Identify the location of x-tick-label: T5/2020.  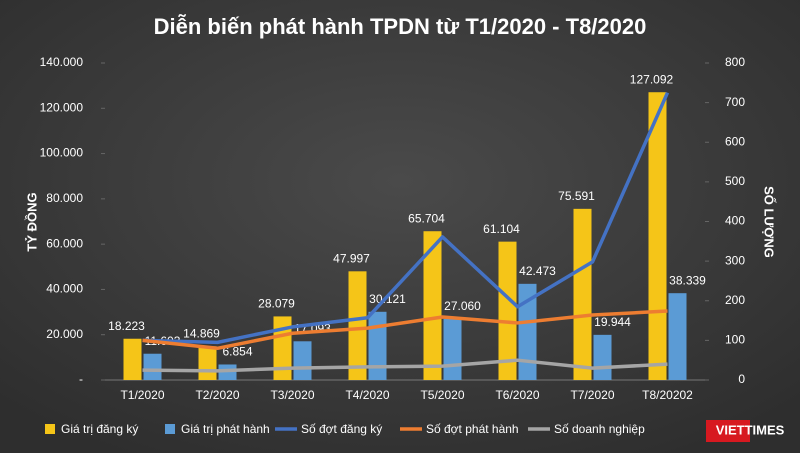
(442, 395).